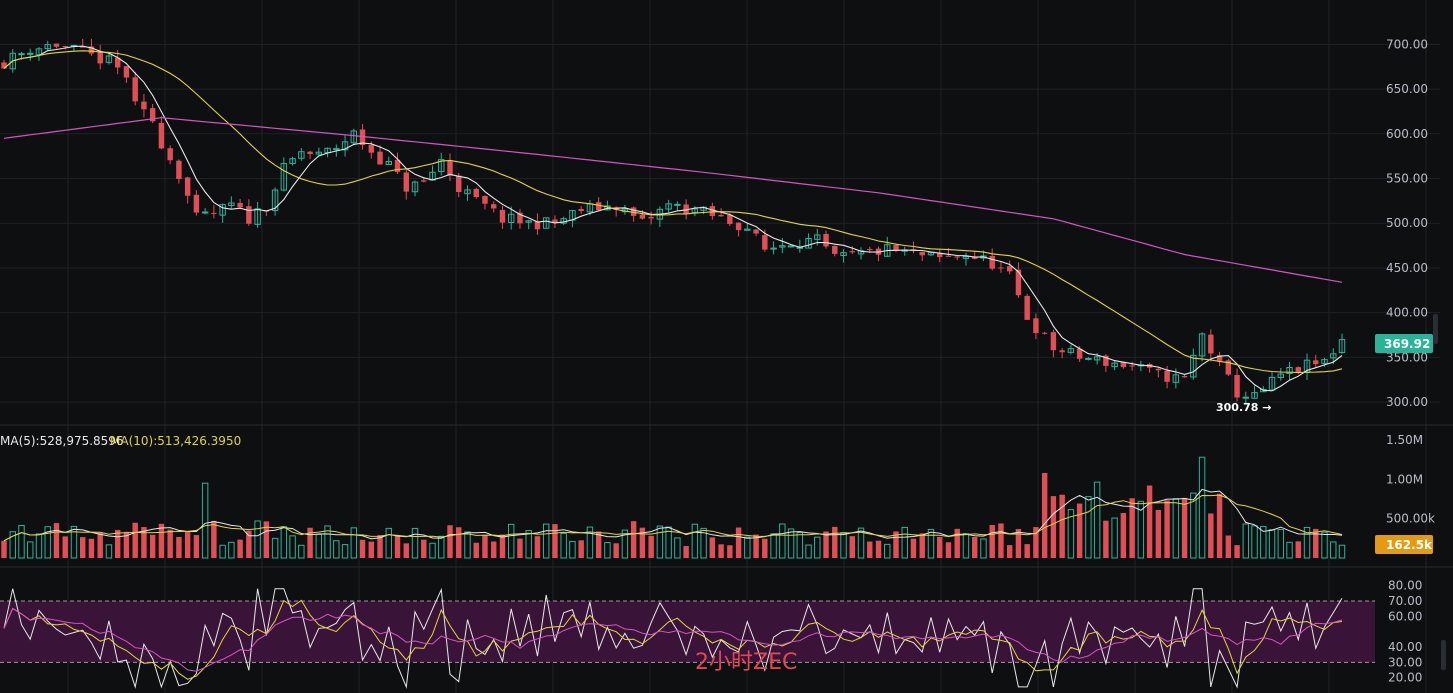  Describe the element at coordinates (1407, 357) in the screenshot. I see `price-tick-label: 350.00` at that location.